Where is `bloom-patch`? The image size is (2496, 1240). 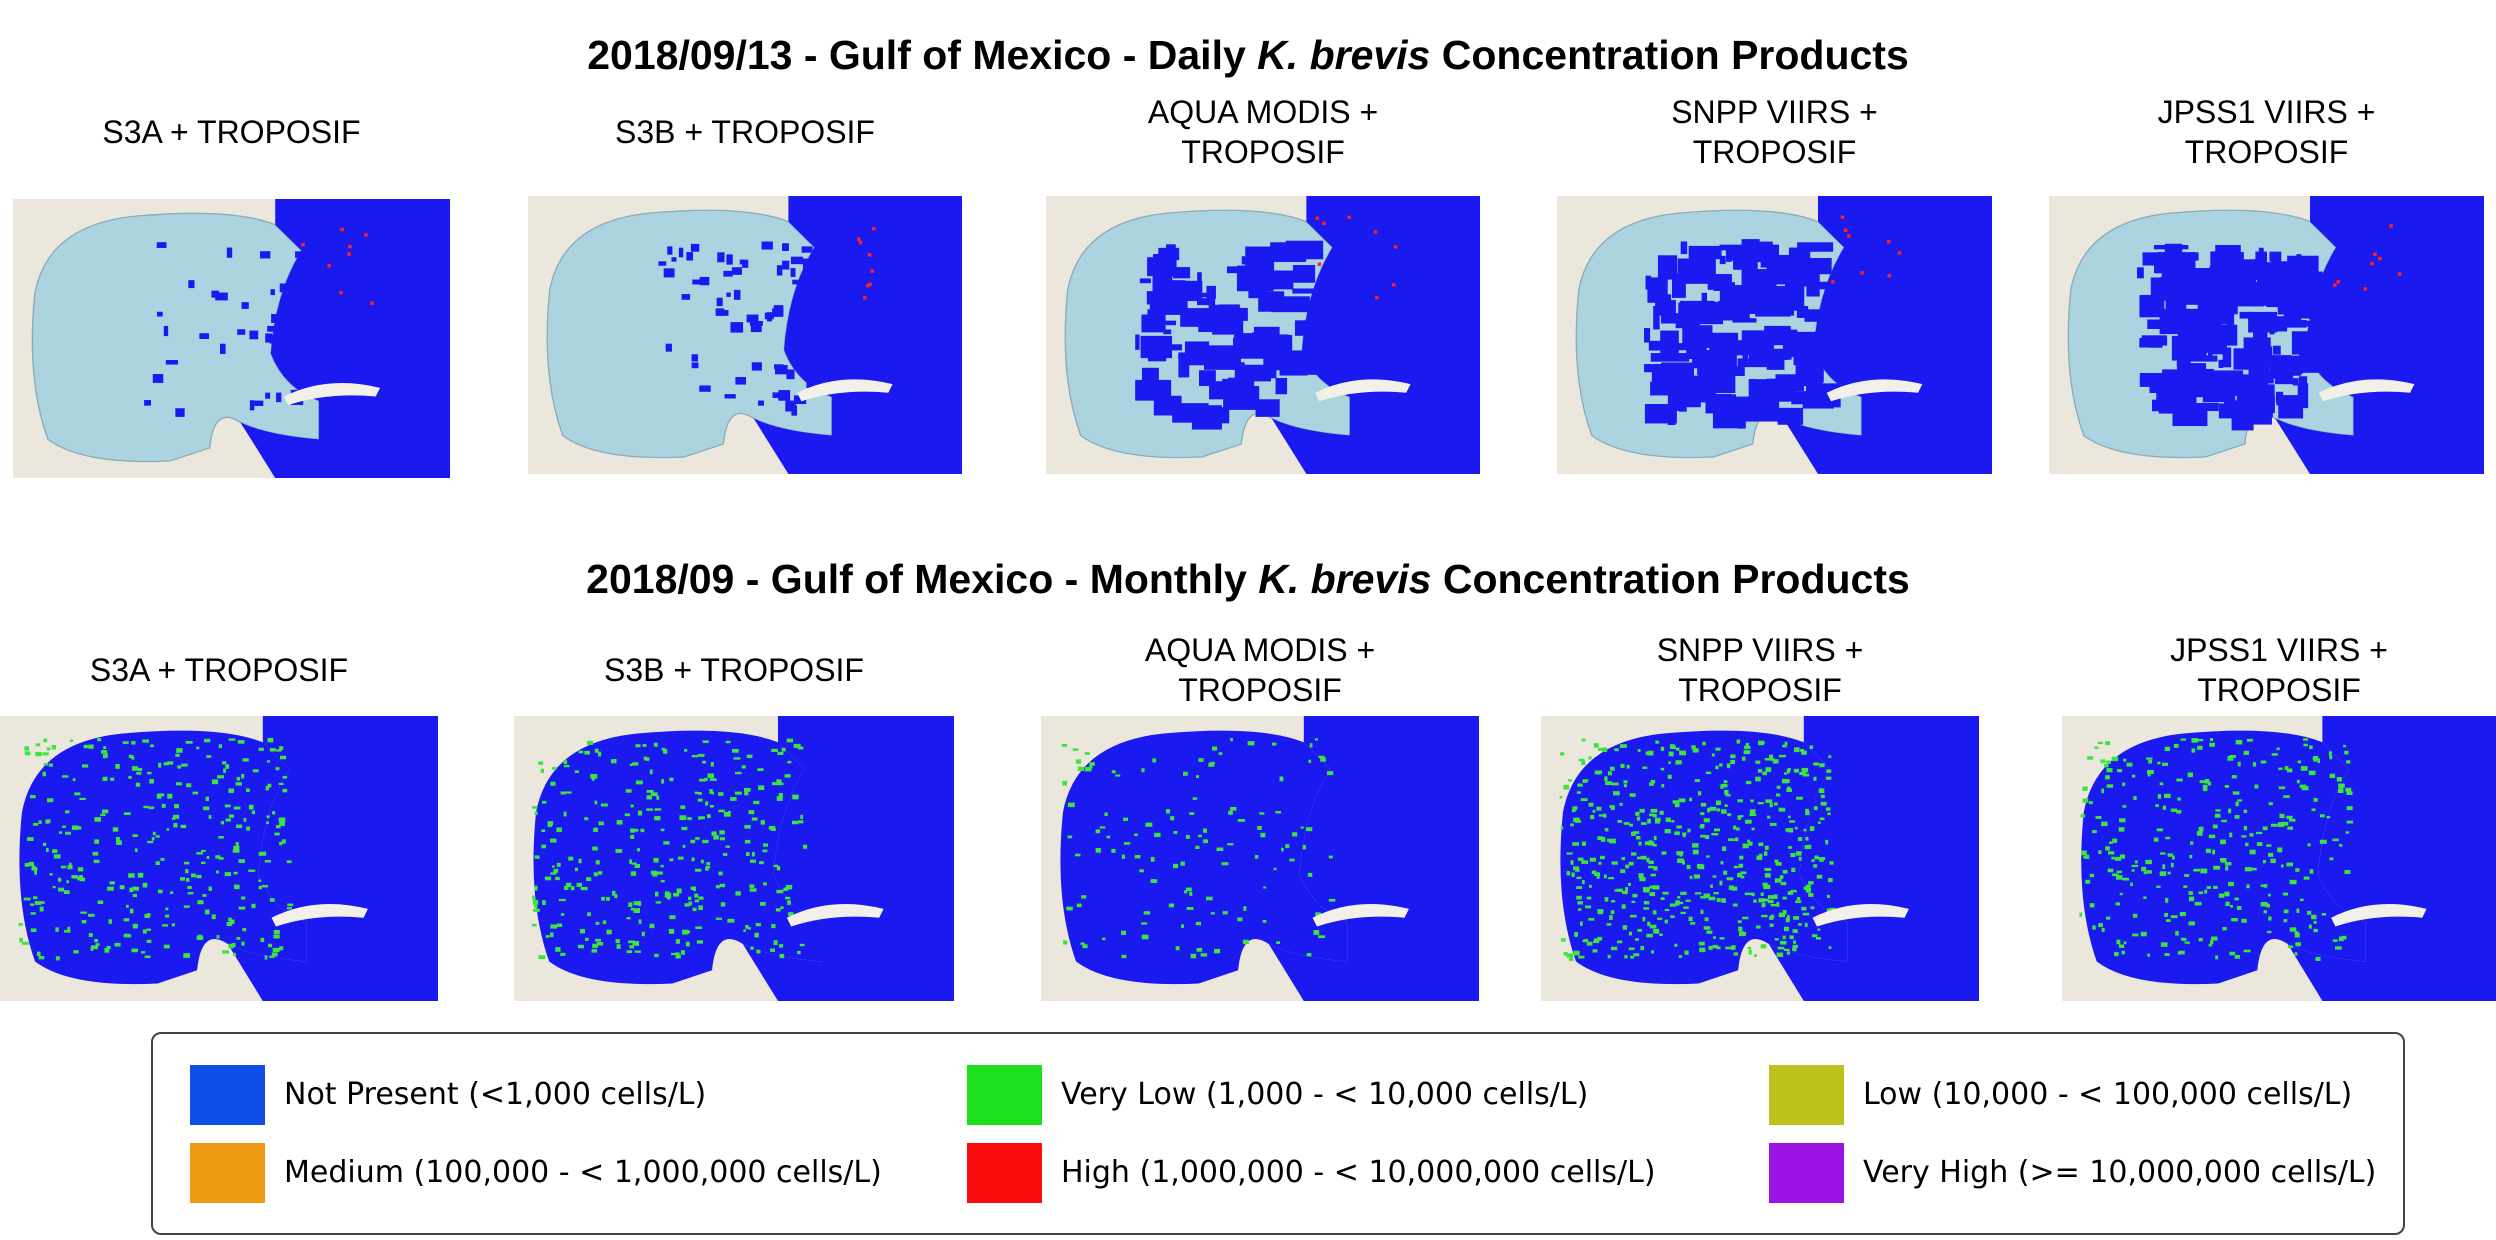 bloom-patch is located at coordinates (1889, 275).